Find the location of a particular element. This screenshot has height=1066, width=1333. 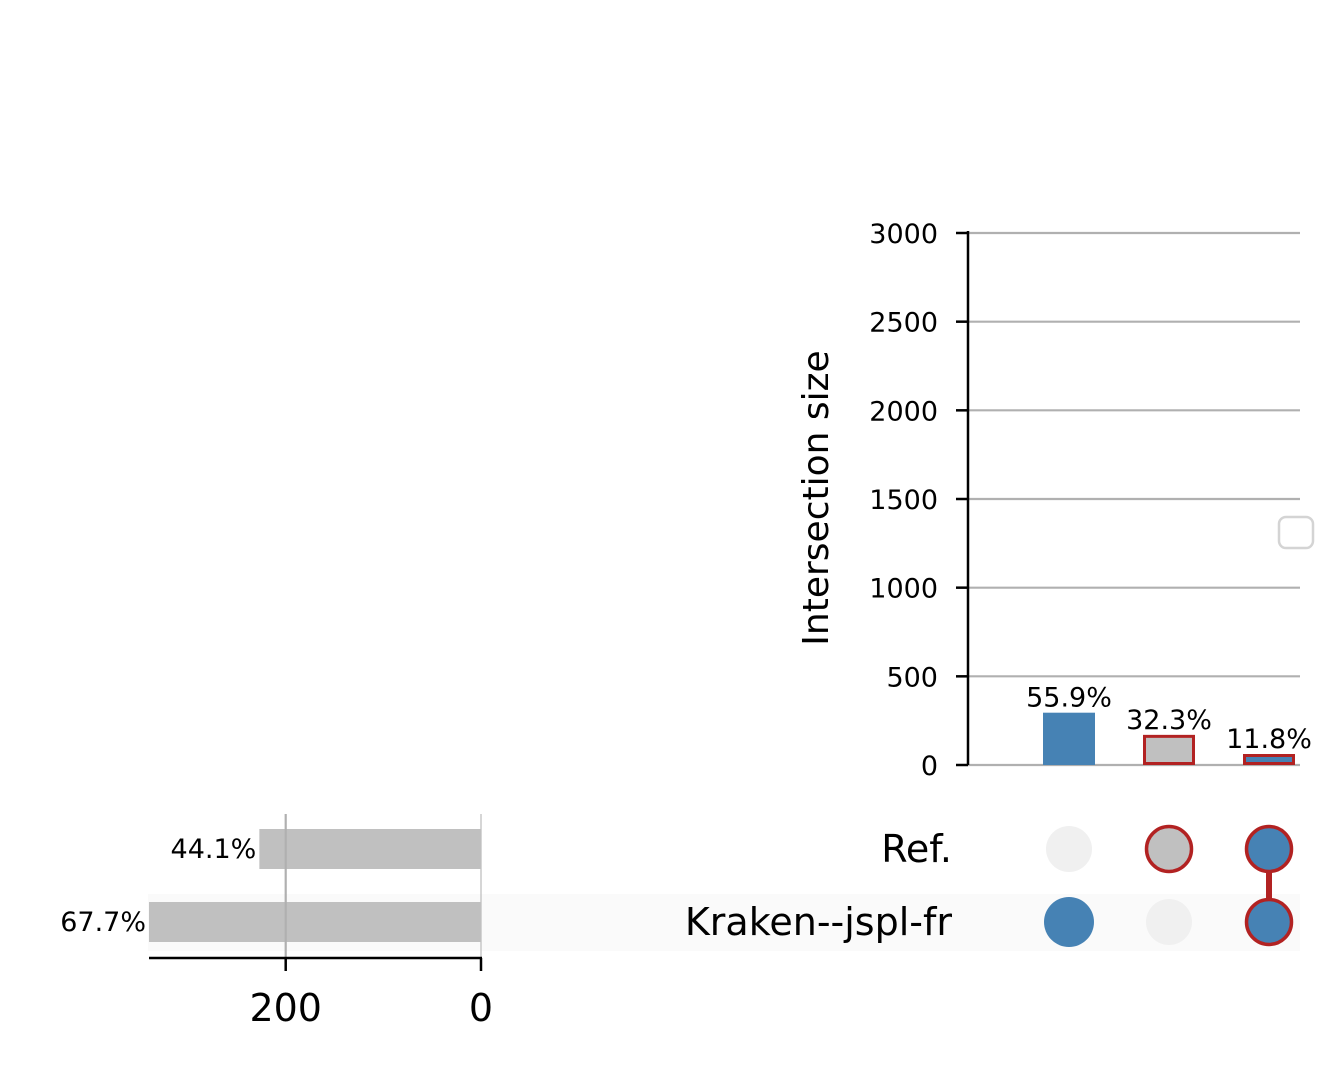

intersection-gridlines is located at coordinates (1134, 499).